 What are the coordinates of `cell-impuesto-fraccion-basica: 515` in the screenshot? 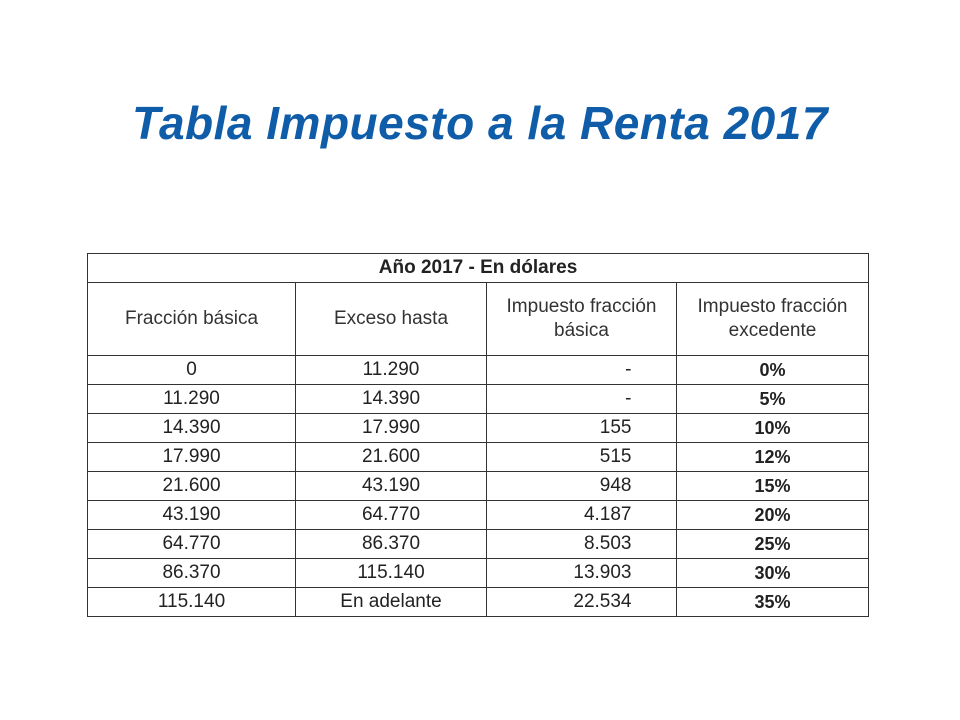 It's located at (581, 457).